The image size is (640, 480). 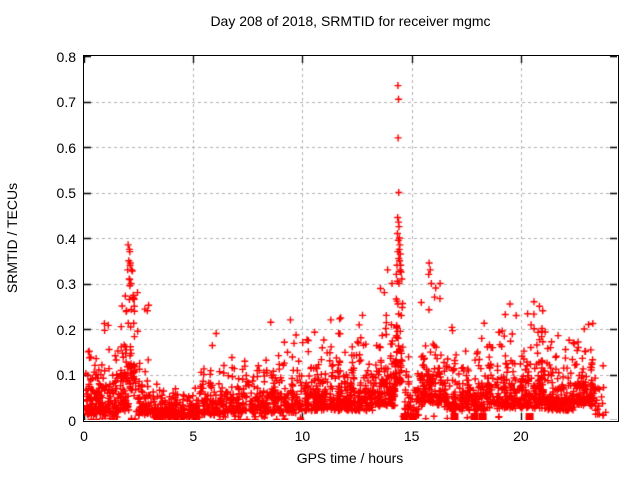 What do you see at coordinates (411, 436) in the screenshot?
I see `x-tick-label: 15` at bounding box center [411, 436].